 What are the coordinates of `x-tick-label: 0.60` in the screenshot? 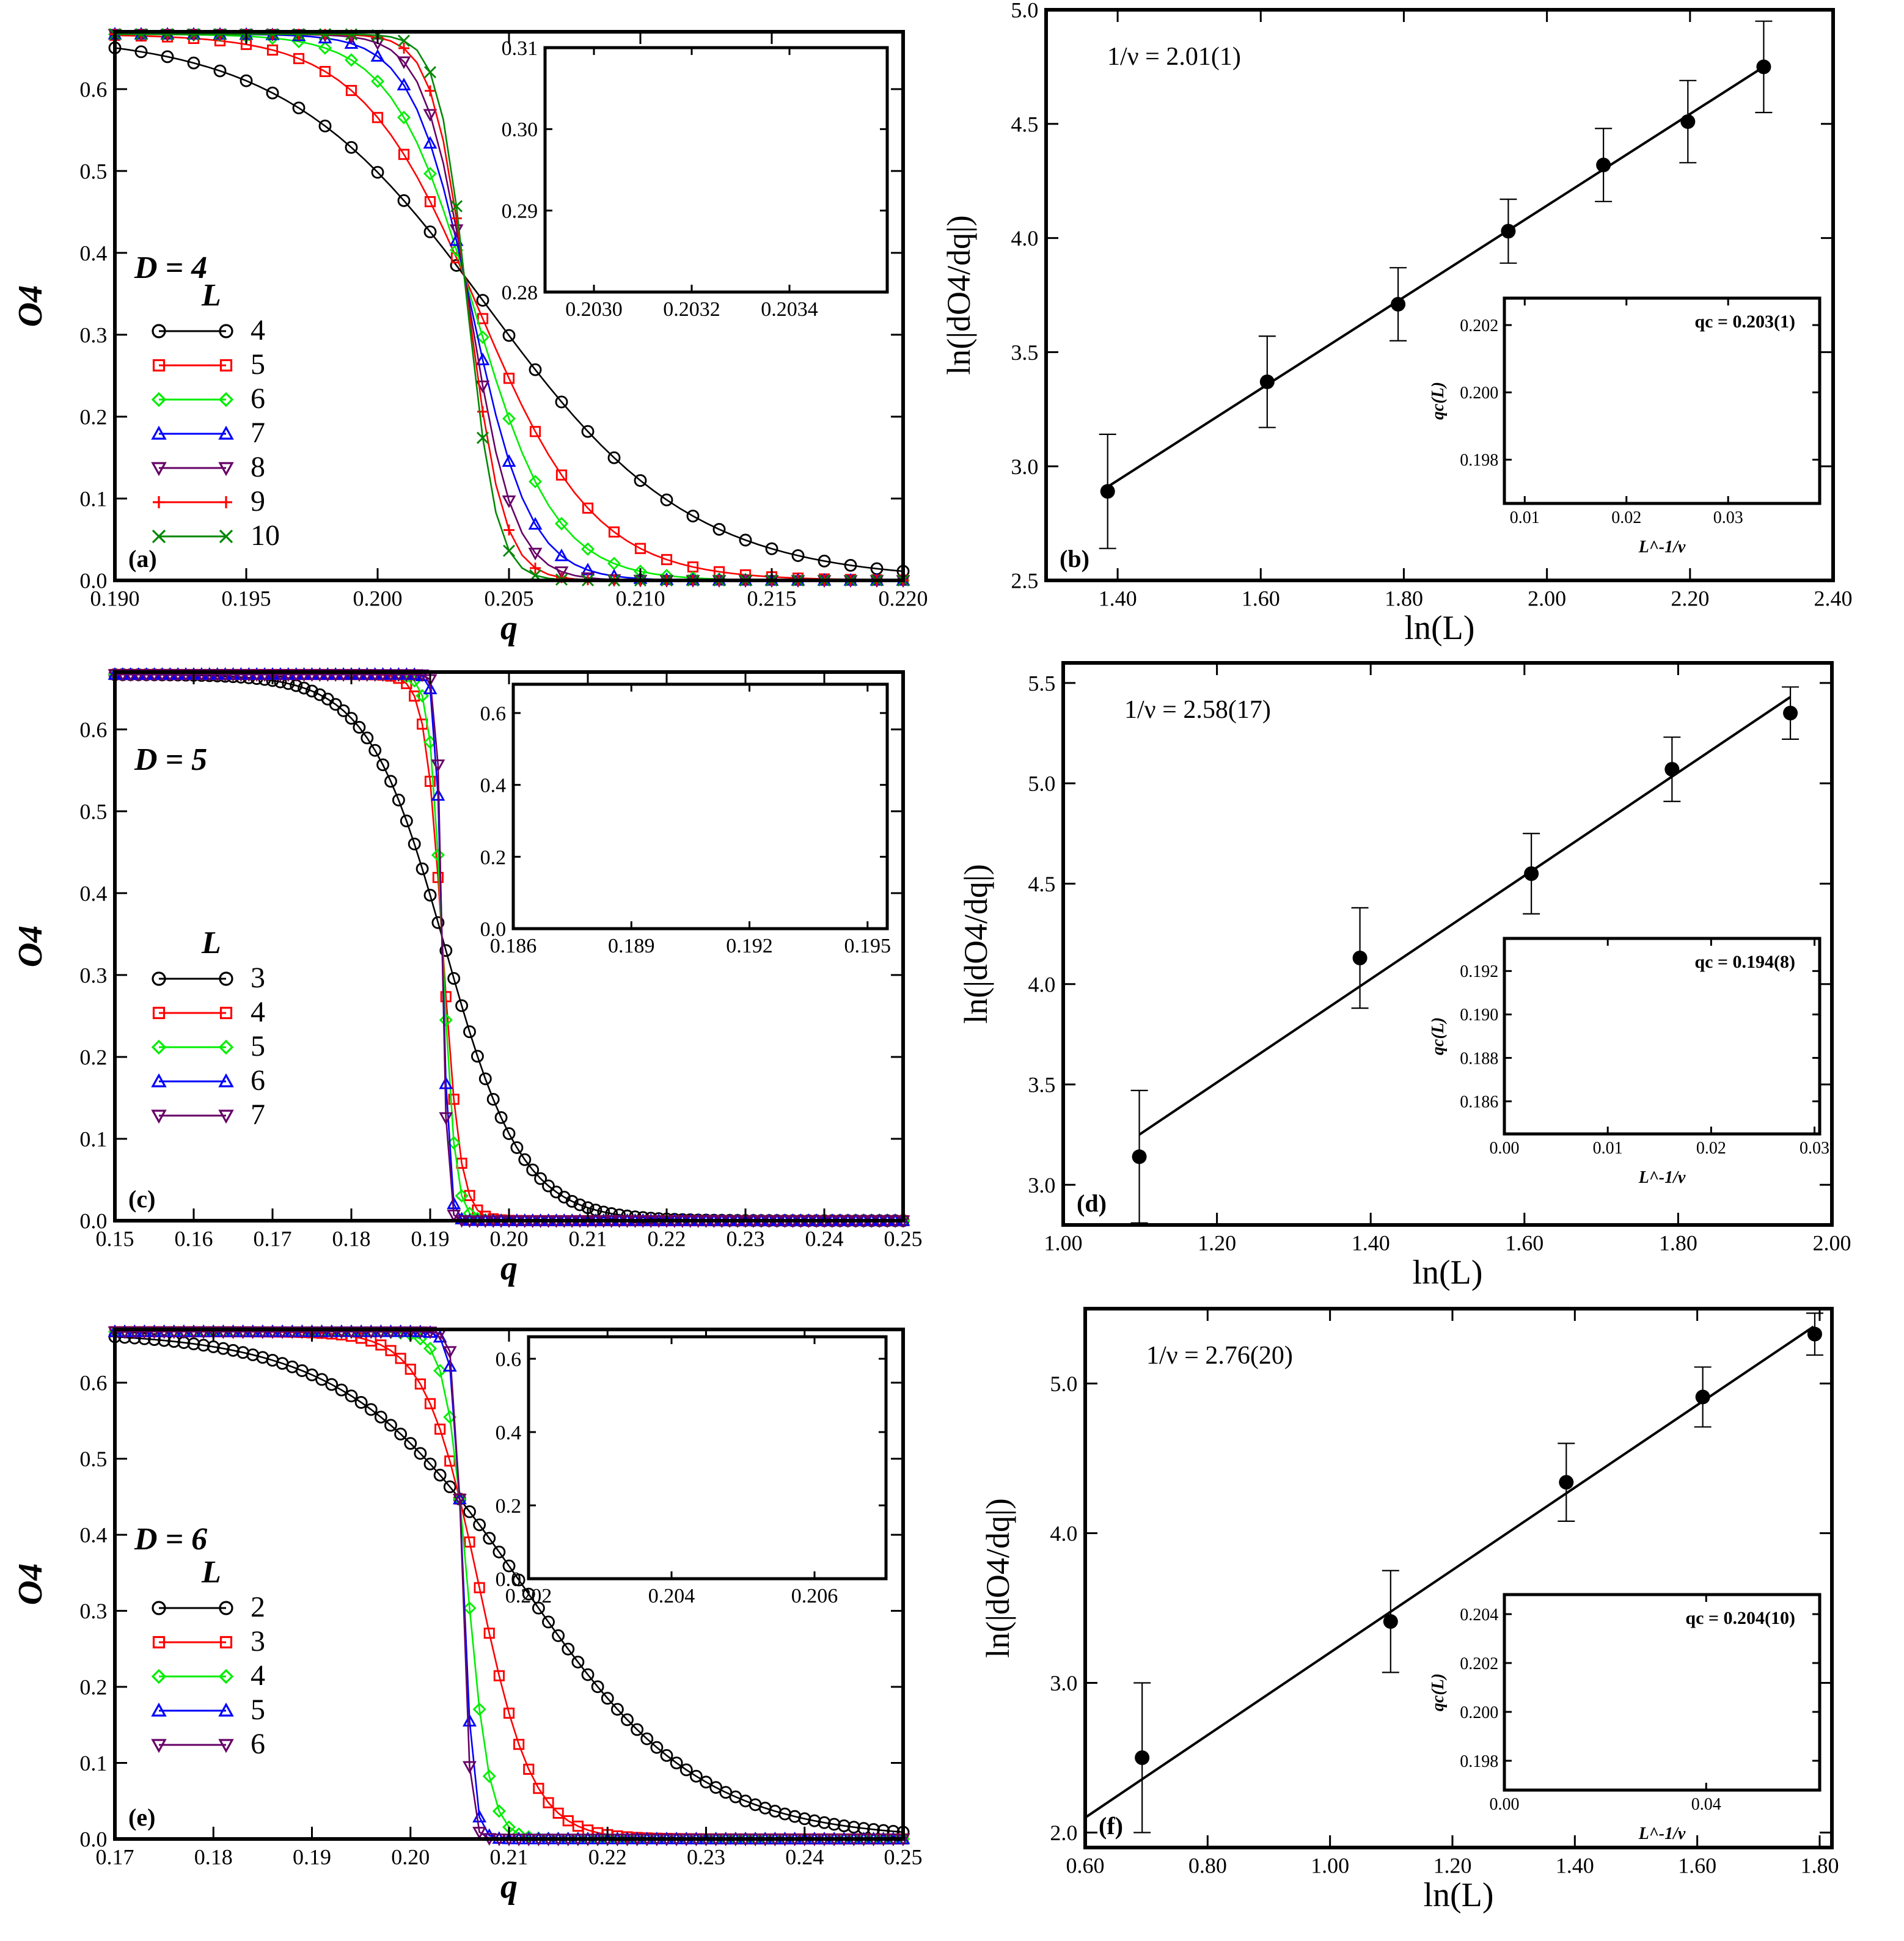 It's located at (1085, 1865).